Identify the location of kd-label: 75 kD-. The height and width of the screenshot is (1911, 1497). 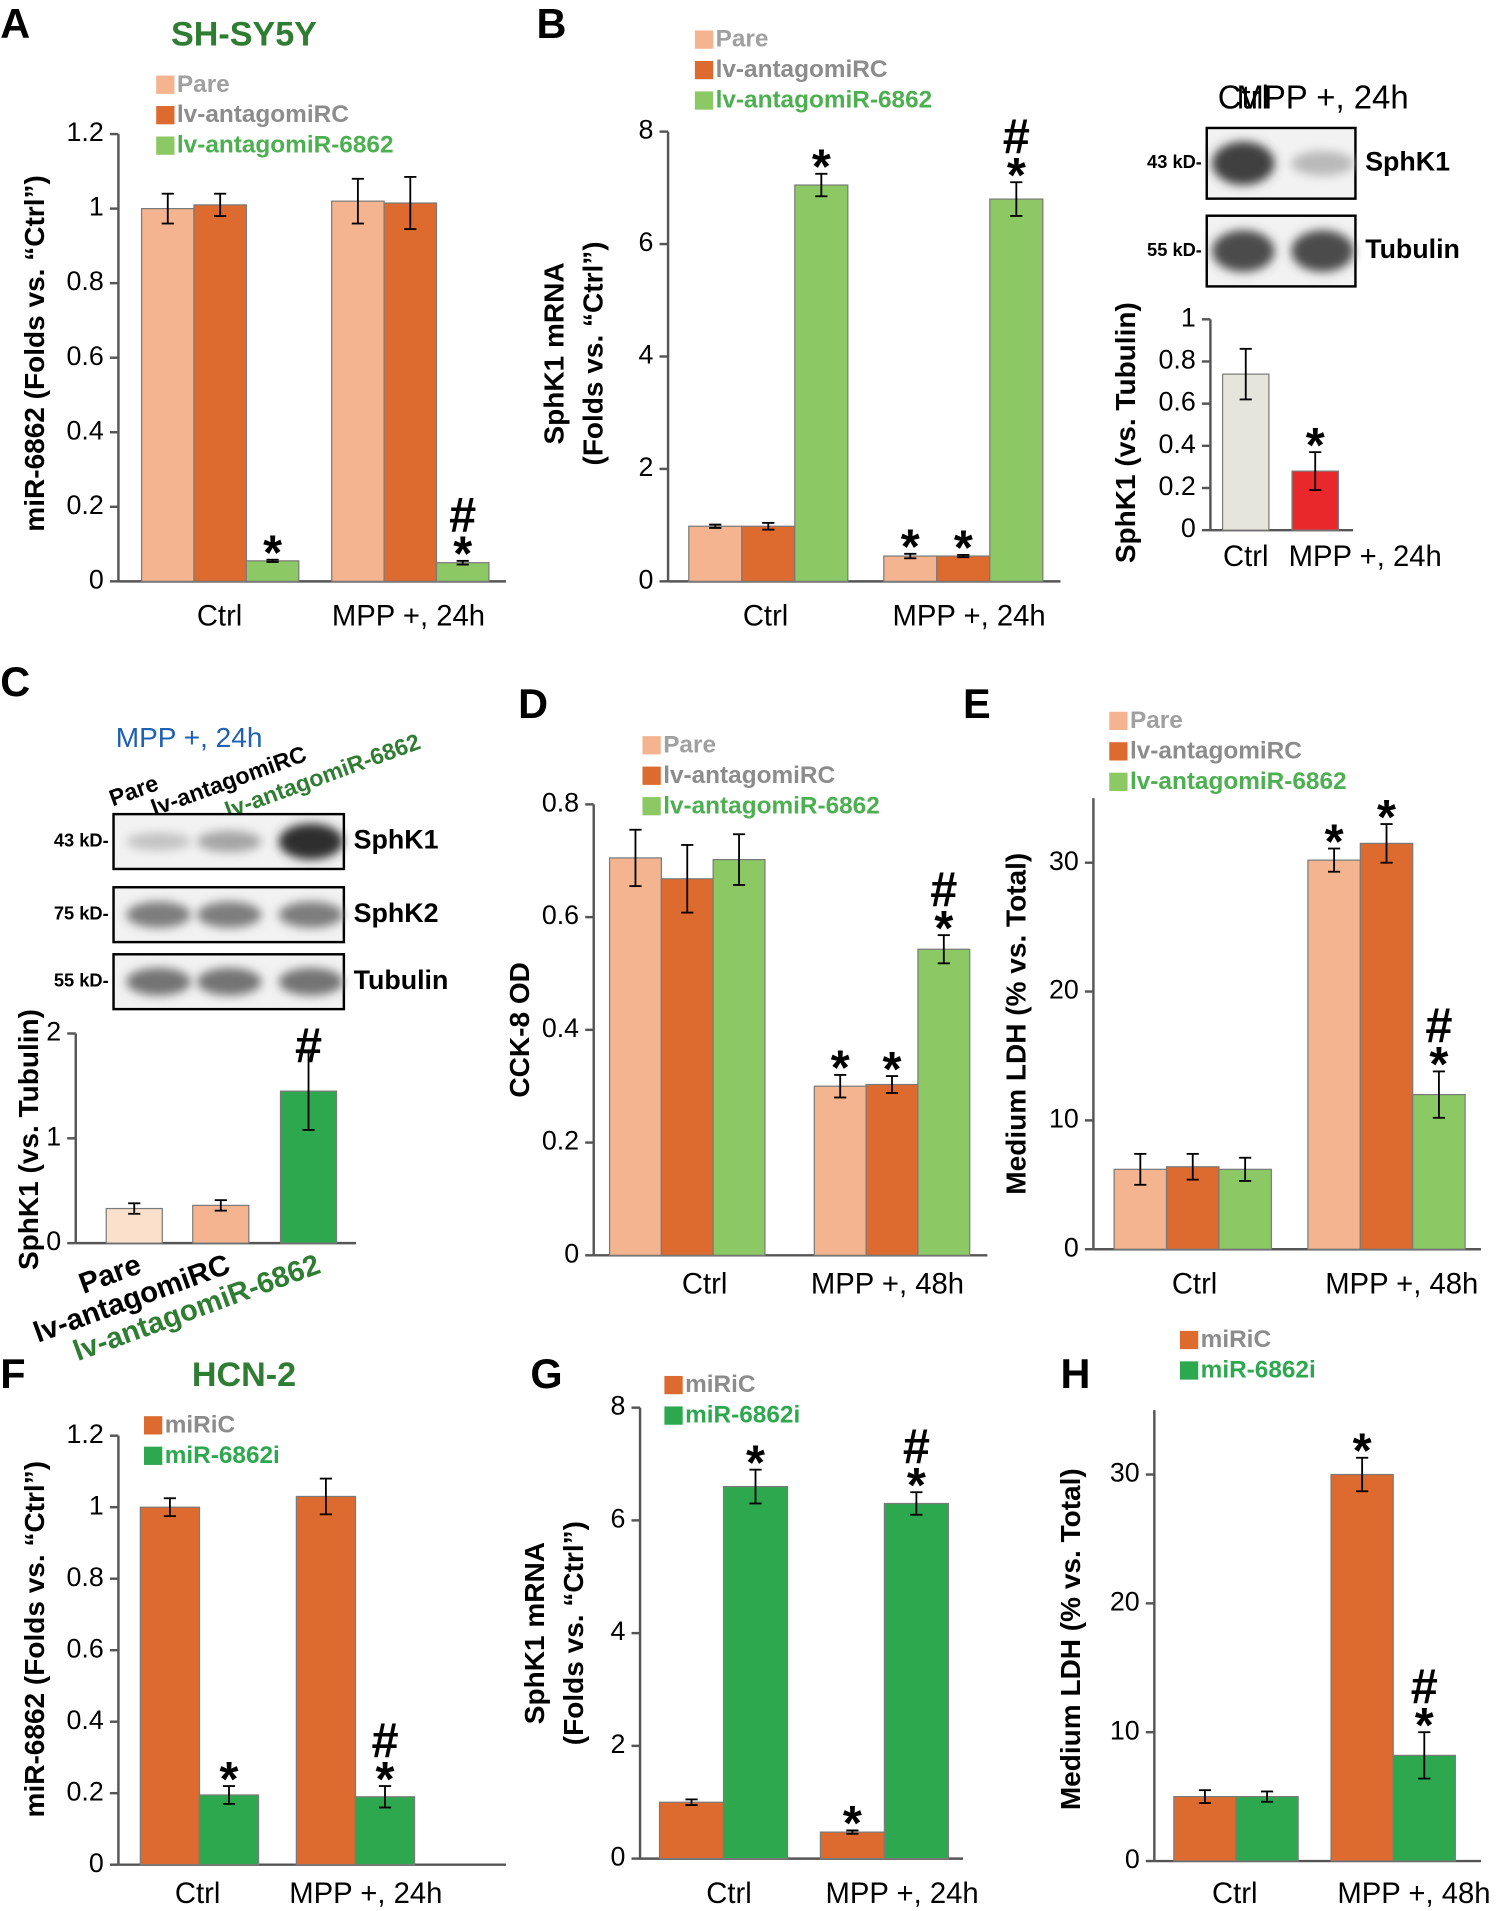
(81, 913).